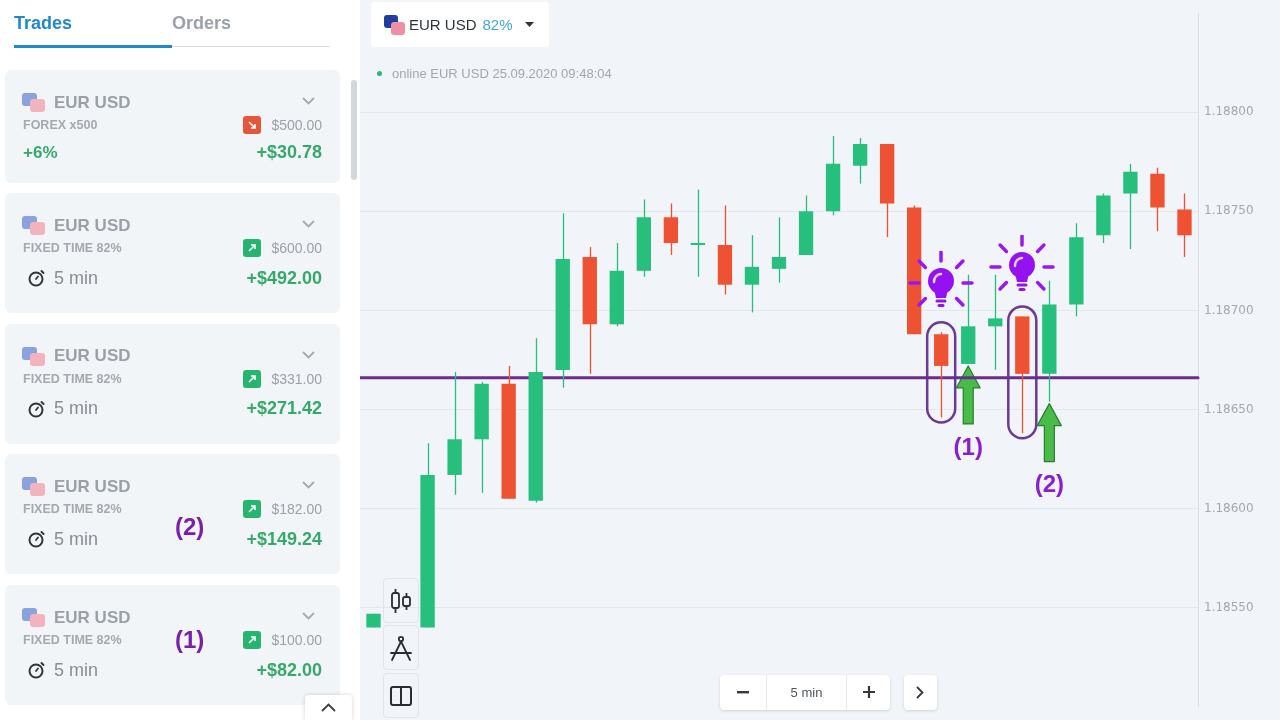 The width and height of the screenshot is (1280, 720). I want to click on dropdown-button: EUR USD 82%, so click(460, 24).